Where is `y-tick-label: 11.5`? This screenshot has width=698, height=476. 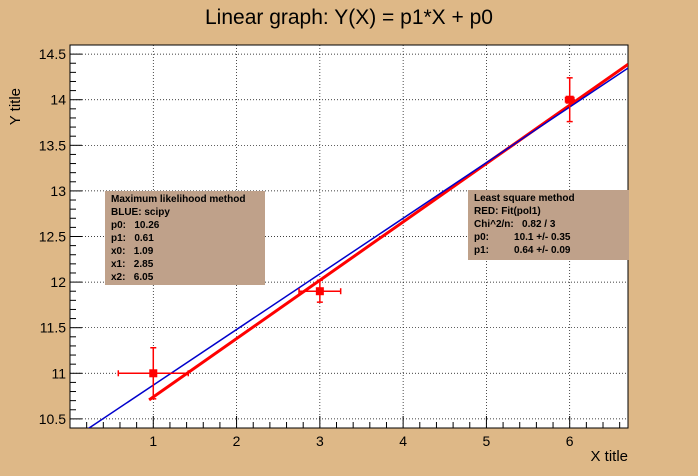
y-tick-label: 11.5 is located at coordinates (53, 328).